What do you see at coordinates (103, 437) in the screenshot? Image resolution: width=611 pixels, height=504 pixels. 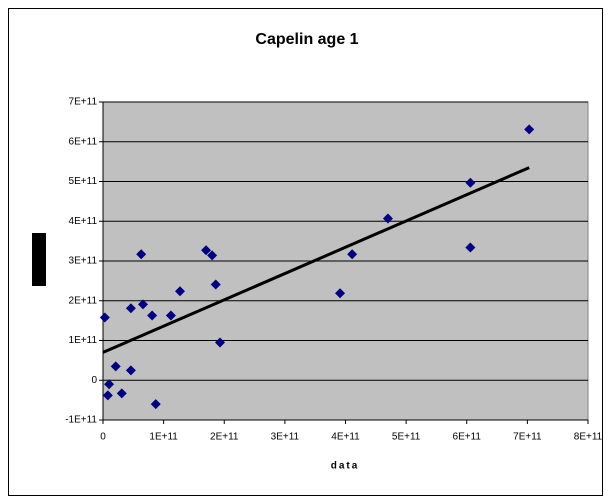 I see `x-tick-label: 0` at bounding box center [103, 437].